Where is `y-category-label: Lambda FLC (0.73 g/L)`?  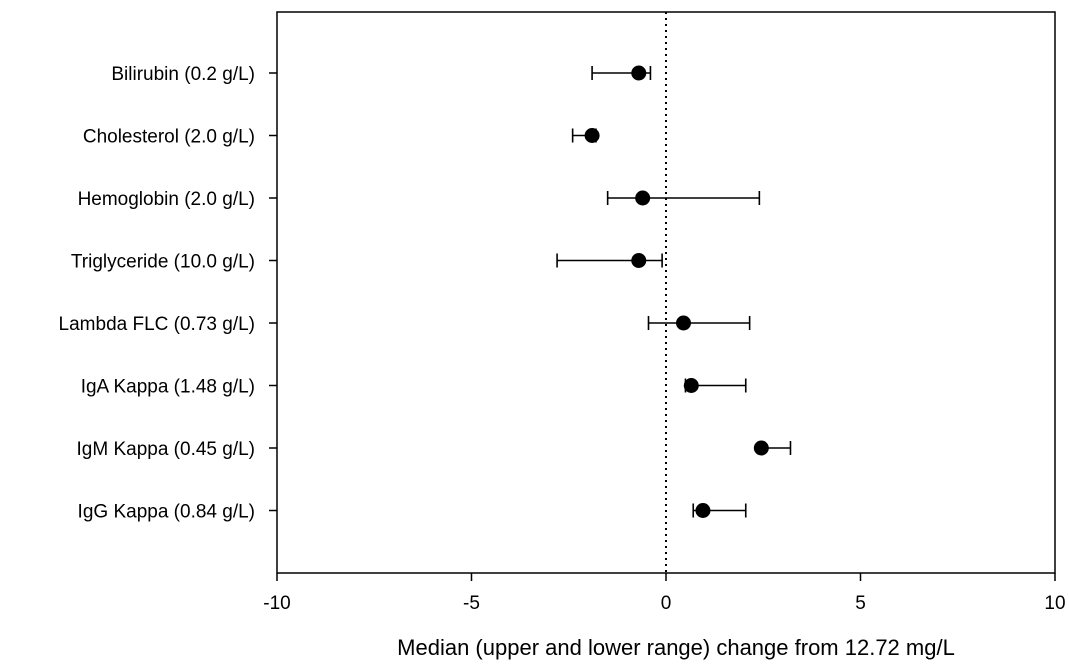
y-category-label: Lambda FLC (0.73 g/L) is located at coordinates (157, 324).